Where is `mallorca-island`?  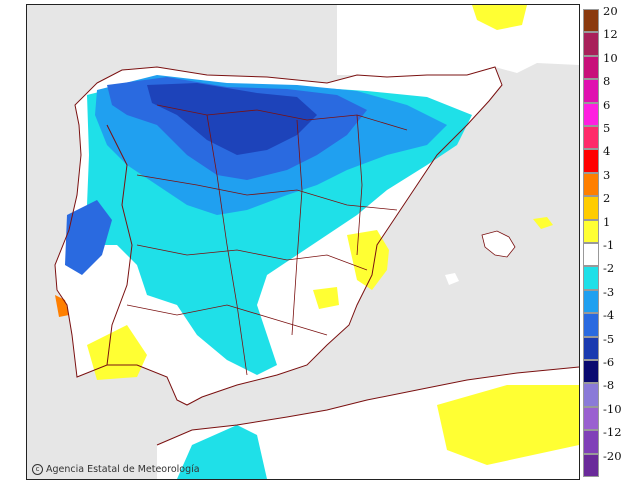 mallorca-island is located at coordinates (498, 244).